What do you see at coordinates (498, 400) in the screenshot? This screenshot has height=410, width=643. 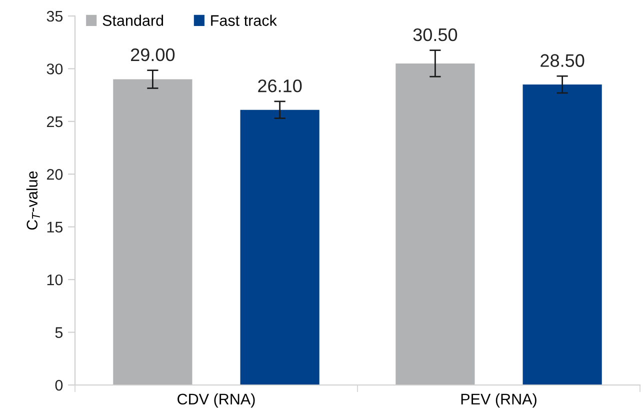 I see `x-tick-label: PEV (RNA)` at bounding box center [498, 400].